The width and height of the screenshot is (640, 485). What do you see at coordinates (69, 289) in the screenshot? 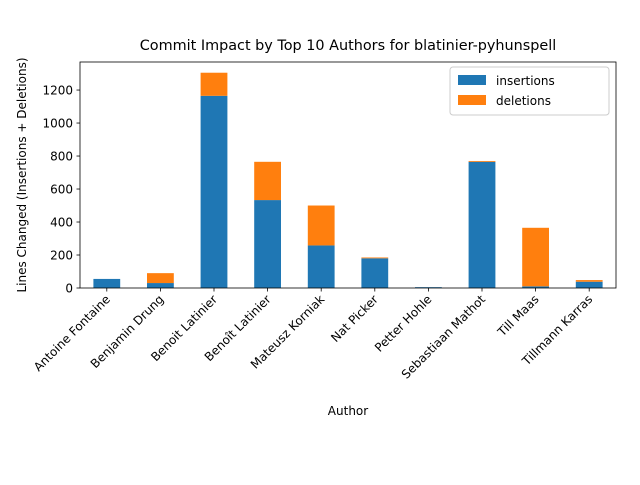
I see `y-tick-label: 0` at bounding box center [69, 289].